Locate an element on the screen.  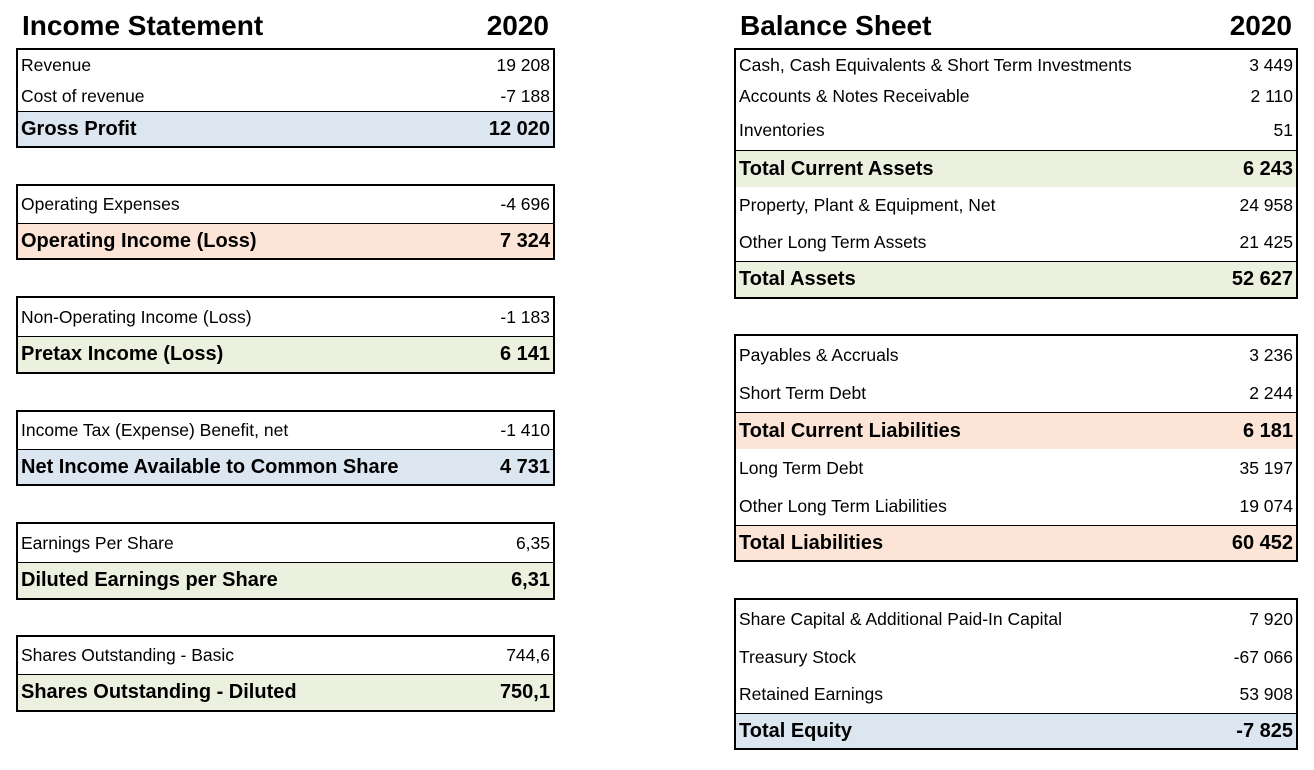
row-label: Earnings Per Share is located at coordinates (97, 542).